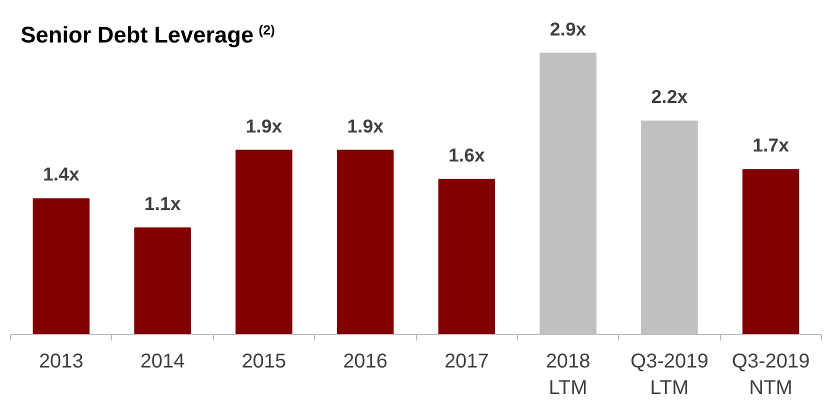 Image resolution: width=831 pixels, height=401 pixels. What do you see at coordinates (771, 145) in the screenshot?
I see `data-label: 1.7x` at bounding box center [771, 145].